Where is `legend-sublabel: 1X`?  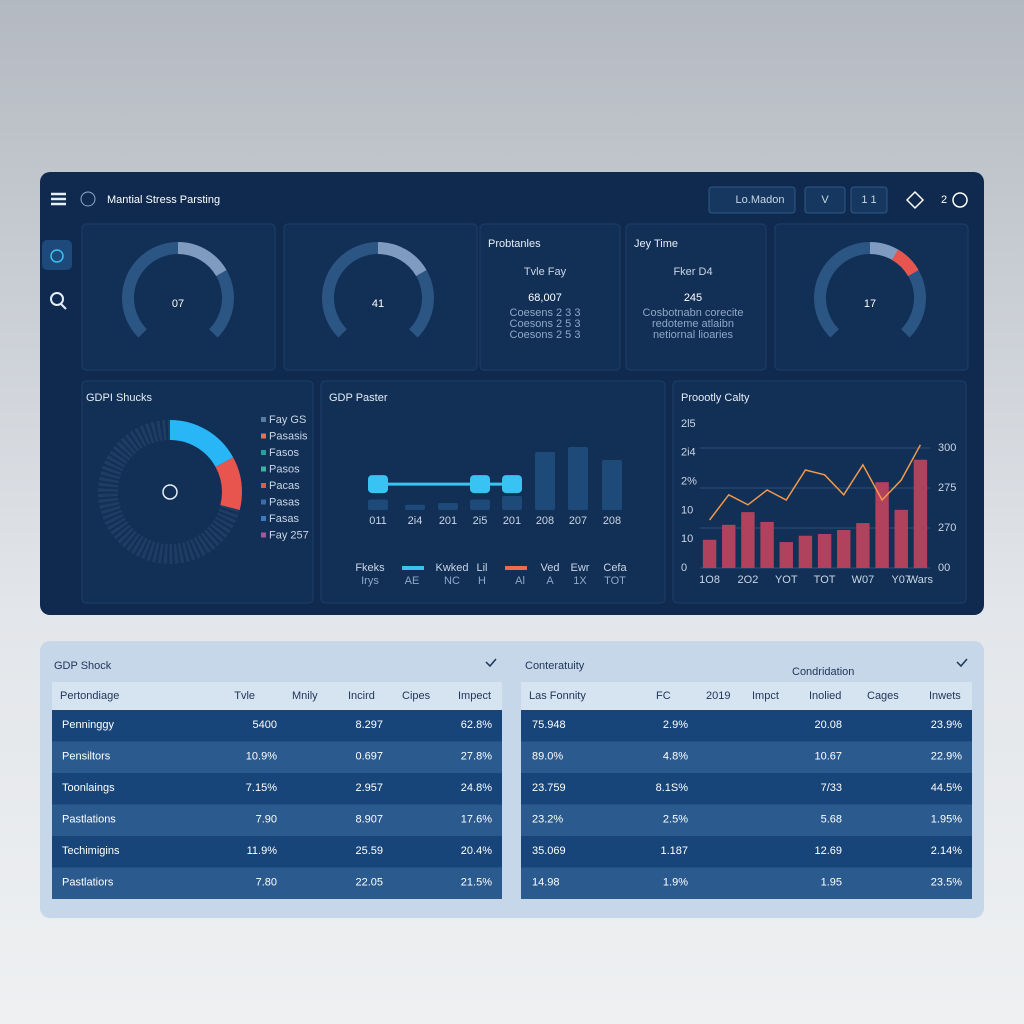 legend-sublabel: 1X is located at coordinates (580, 581).